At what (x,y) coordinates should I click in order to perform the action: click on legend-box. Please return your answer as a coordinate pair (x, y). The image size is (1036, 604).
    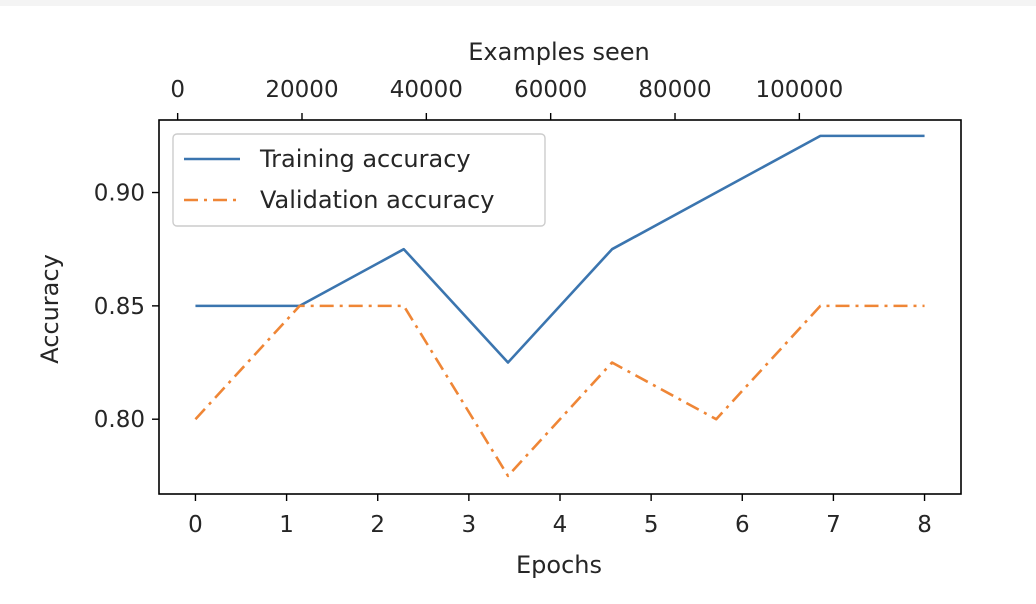
    Looking at the image, I should click on (359, 180).